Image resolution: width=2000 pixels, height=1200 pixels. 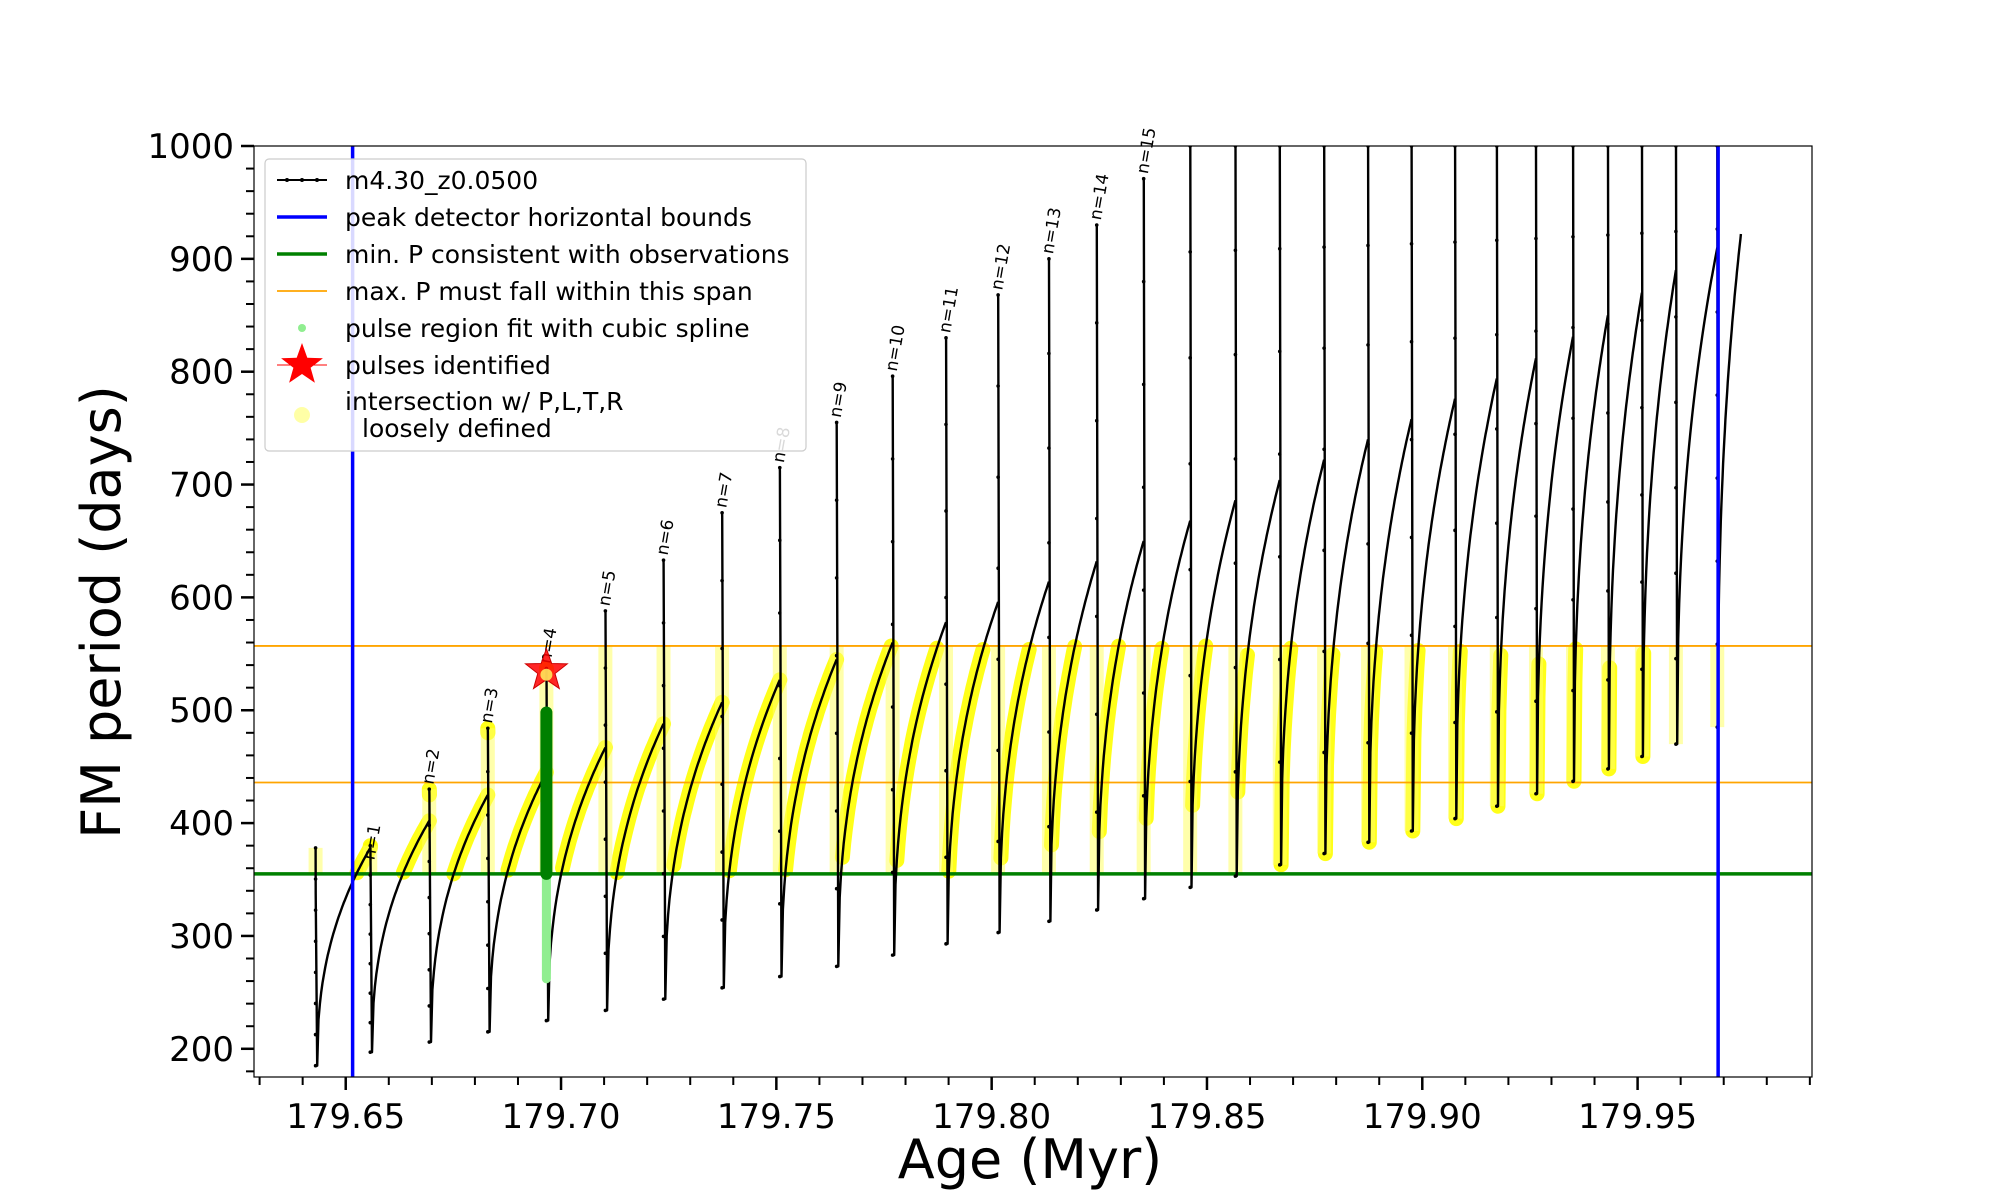 What do you see at coordinates (1206, 1117) in the screenshot?
I see `x-tick-label: 179.85` at bounding box center [1206, 1117].